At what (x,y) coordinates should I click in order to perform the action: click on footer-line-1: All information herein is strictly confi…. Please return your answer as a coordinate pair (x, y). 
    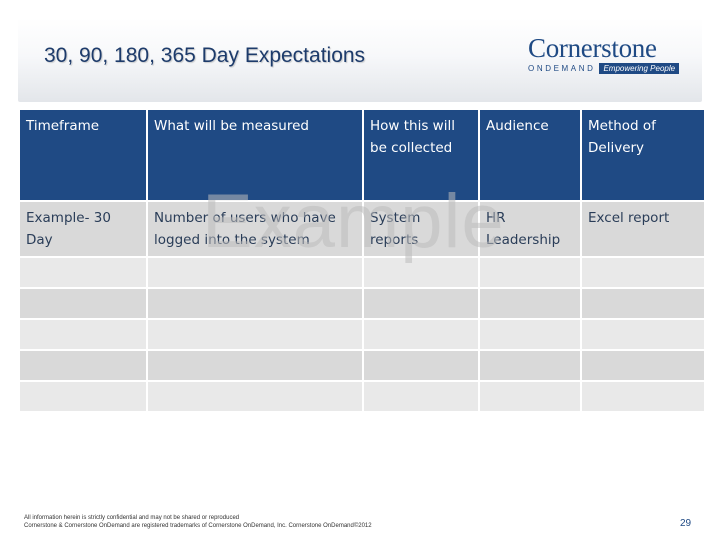
    Looking at the image, I should click on (132, 518).